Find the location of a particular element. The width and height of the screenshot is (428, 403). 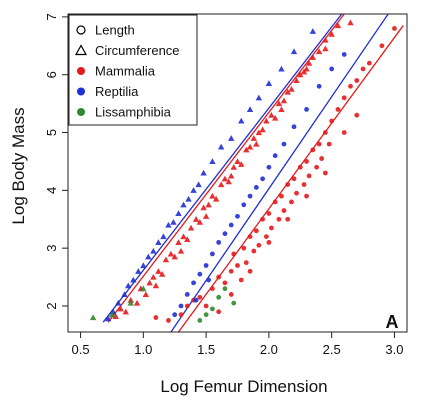

y-tick-label: 6 is located at coordinates (51, 74).